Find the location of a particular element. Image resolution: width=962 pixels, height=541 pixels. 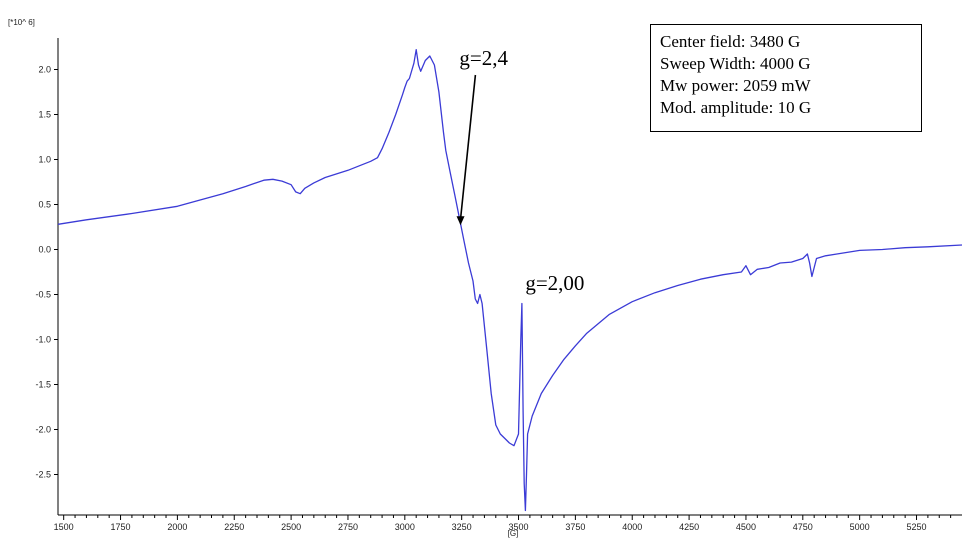

x-tick-label: 2000 is located at coordinates (177, 527).